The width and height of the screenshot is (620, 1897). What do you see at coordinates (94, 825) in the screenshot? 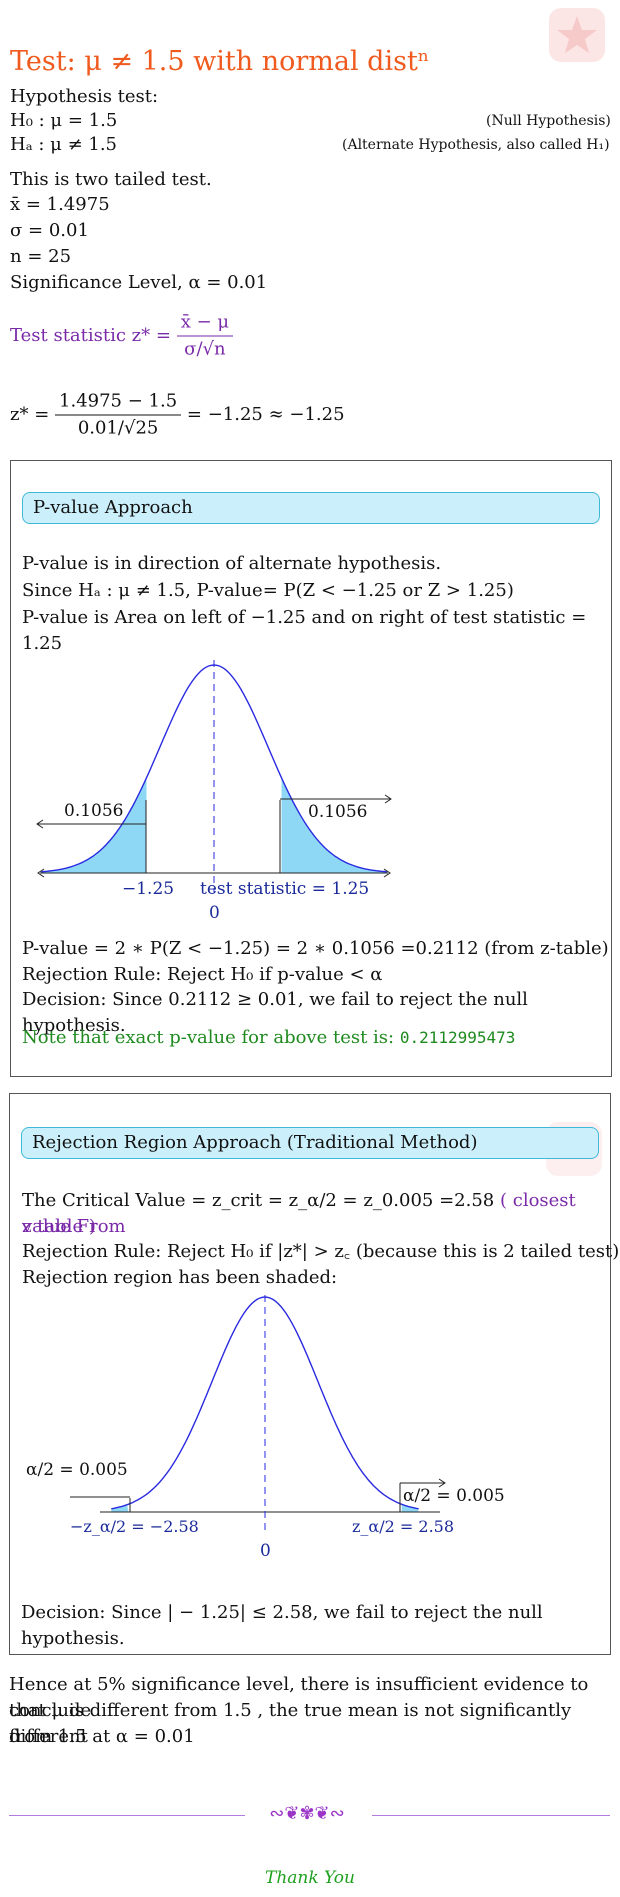
I see `left-tail-shade` at bounding box center [94, 825].